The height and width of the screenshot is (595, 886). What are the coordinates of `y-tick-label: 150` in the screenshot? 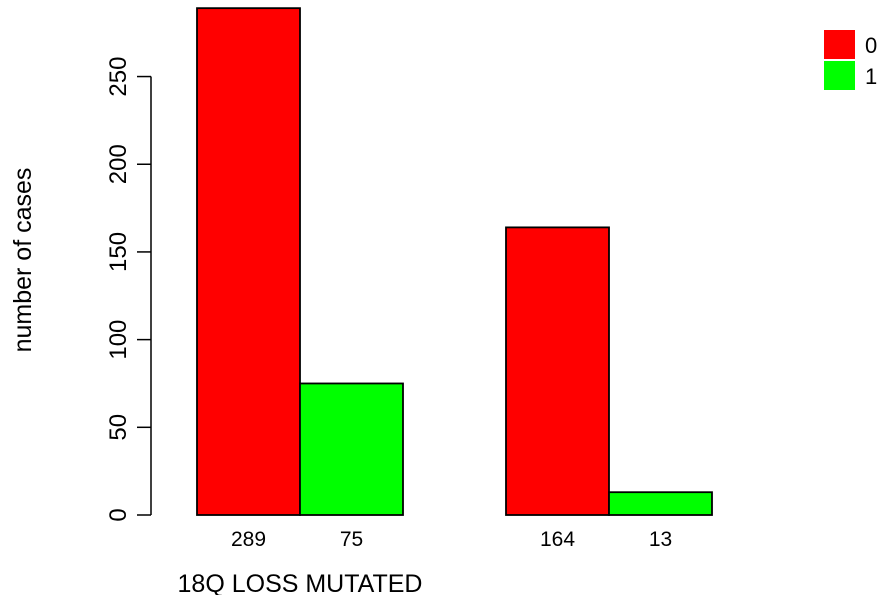 It's located at (118, 252).